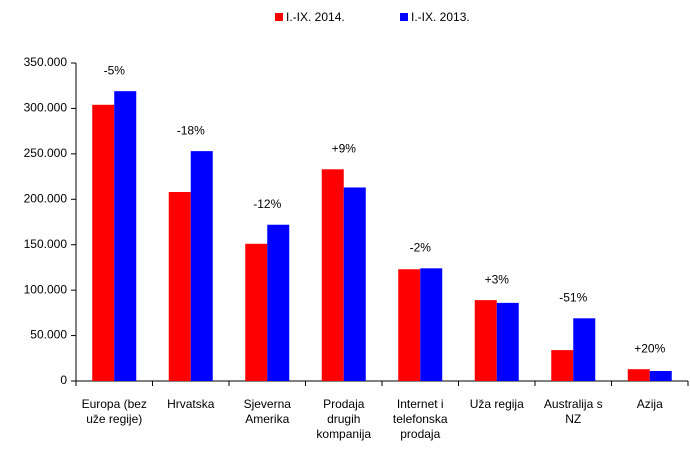 This screenshot has height=450, width=690. What do you see at coordinates (649, 348) in the screenshot?
I see `annotation: +20%` at bounding box center [649, 348].